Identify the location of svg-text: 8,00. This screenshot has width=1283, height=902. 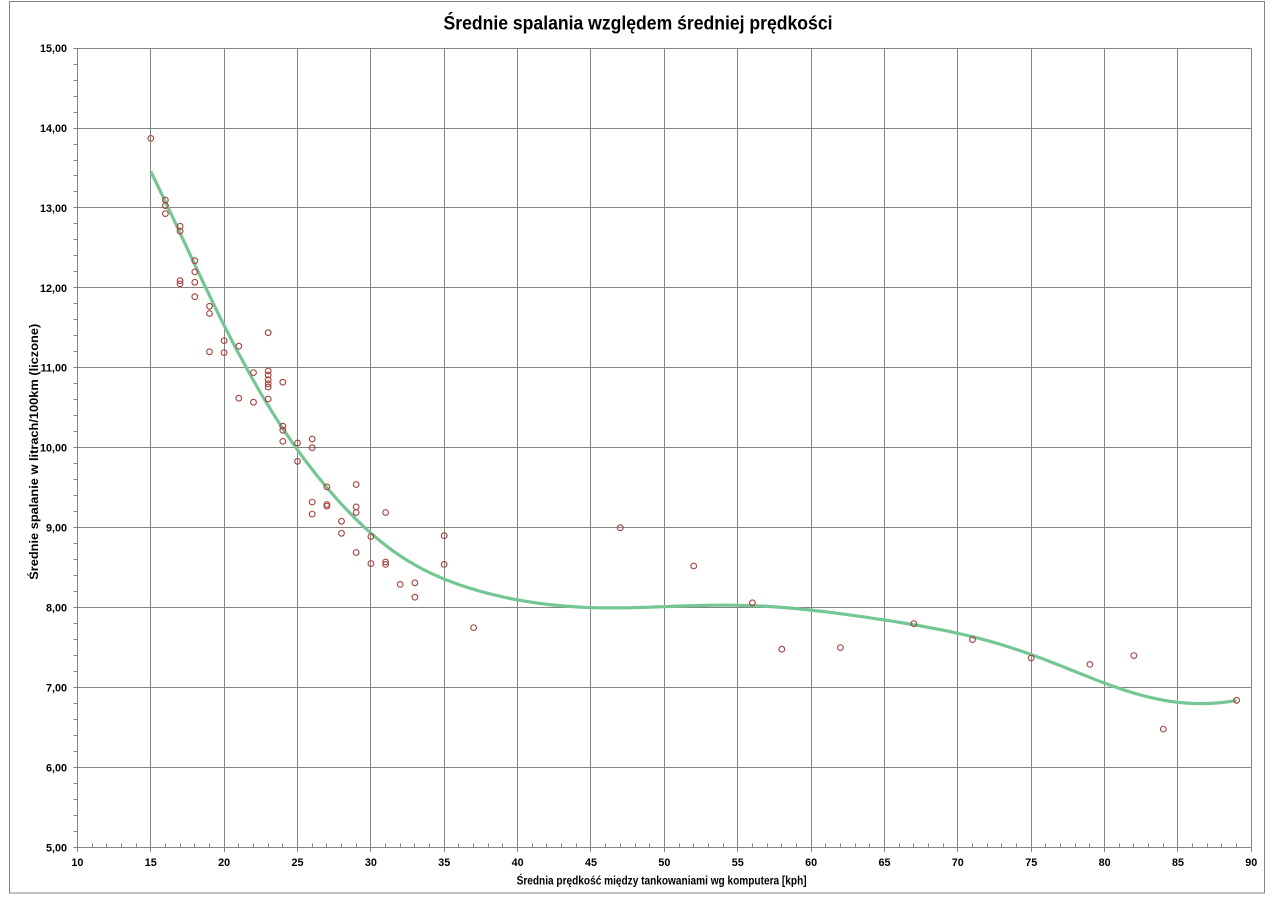
(56, 609).